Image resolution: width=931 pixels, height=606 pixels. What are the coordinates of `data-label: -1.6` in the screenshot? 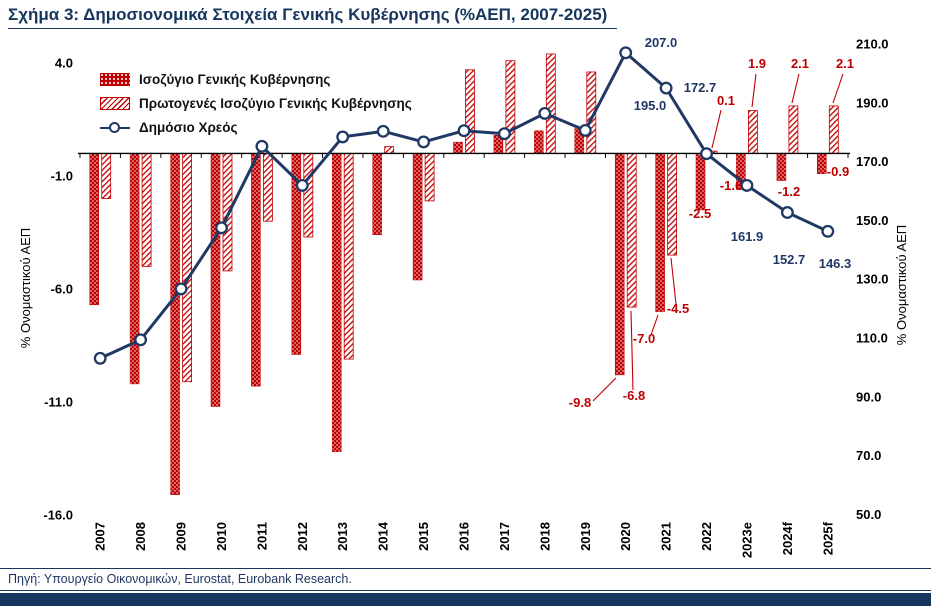 It's located at (731, 185).